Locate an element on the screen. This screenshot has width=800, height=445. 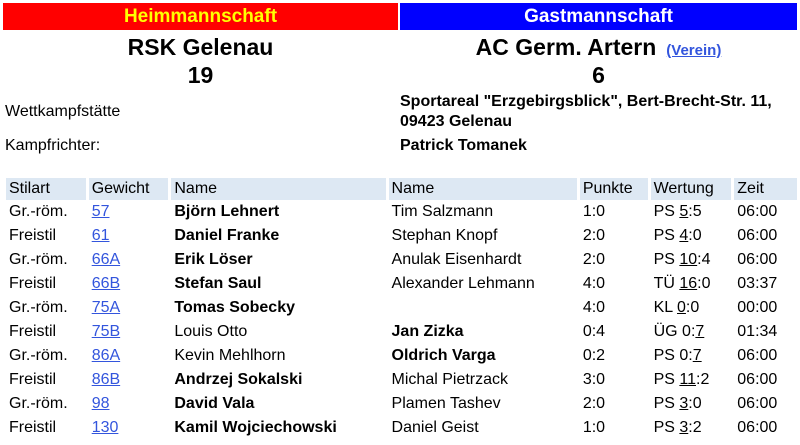
guest-team-row: AC Germ. Artern (Verein) is located at coordinates (598, 47).